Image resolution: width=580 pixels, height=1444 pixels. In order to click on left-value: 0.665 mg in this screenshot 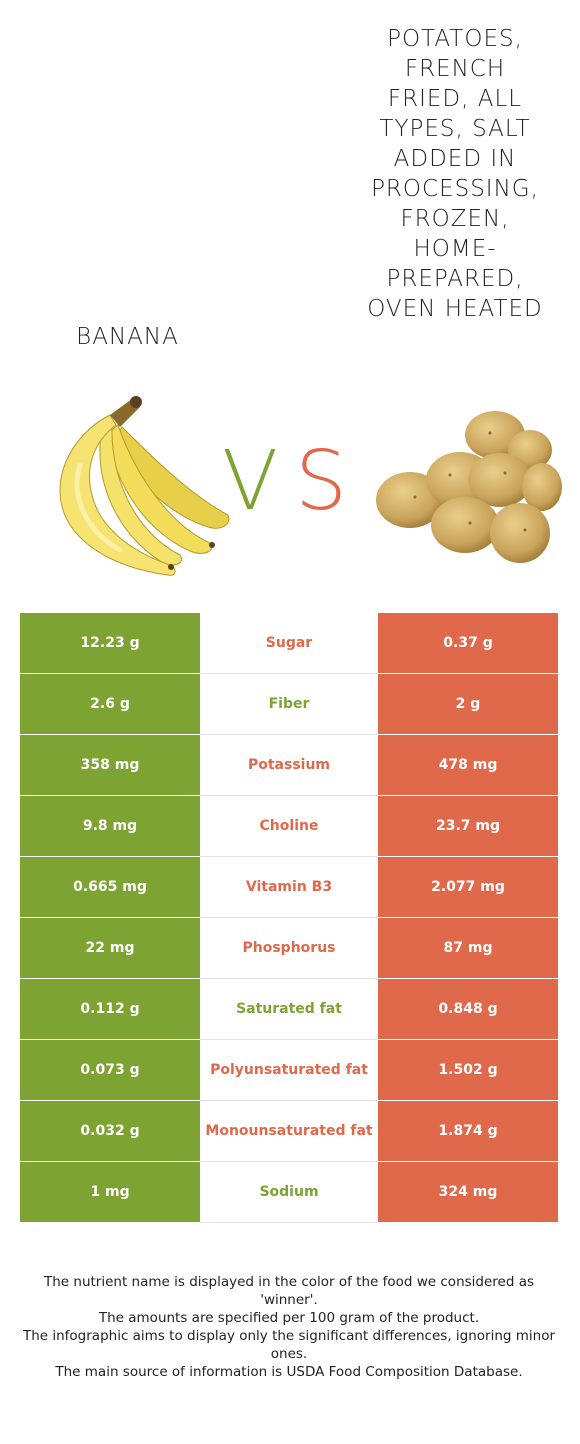, I will do `click(110, 887)`.